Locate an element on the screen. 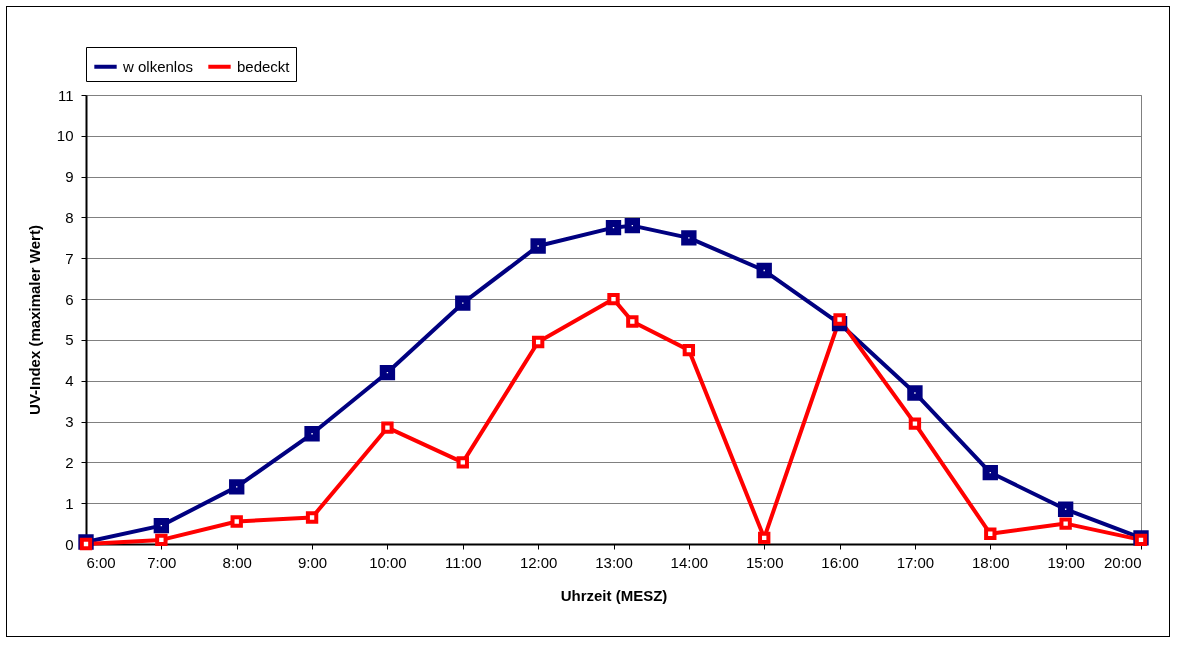  y-tick-label: 8 is located at coordinates (69, 217).